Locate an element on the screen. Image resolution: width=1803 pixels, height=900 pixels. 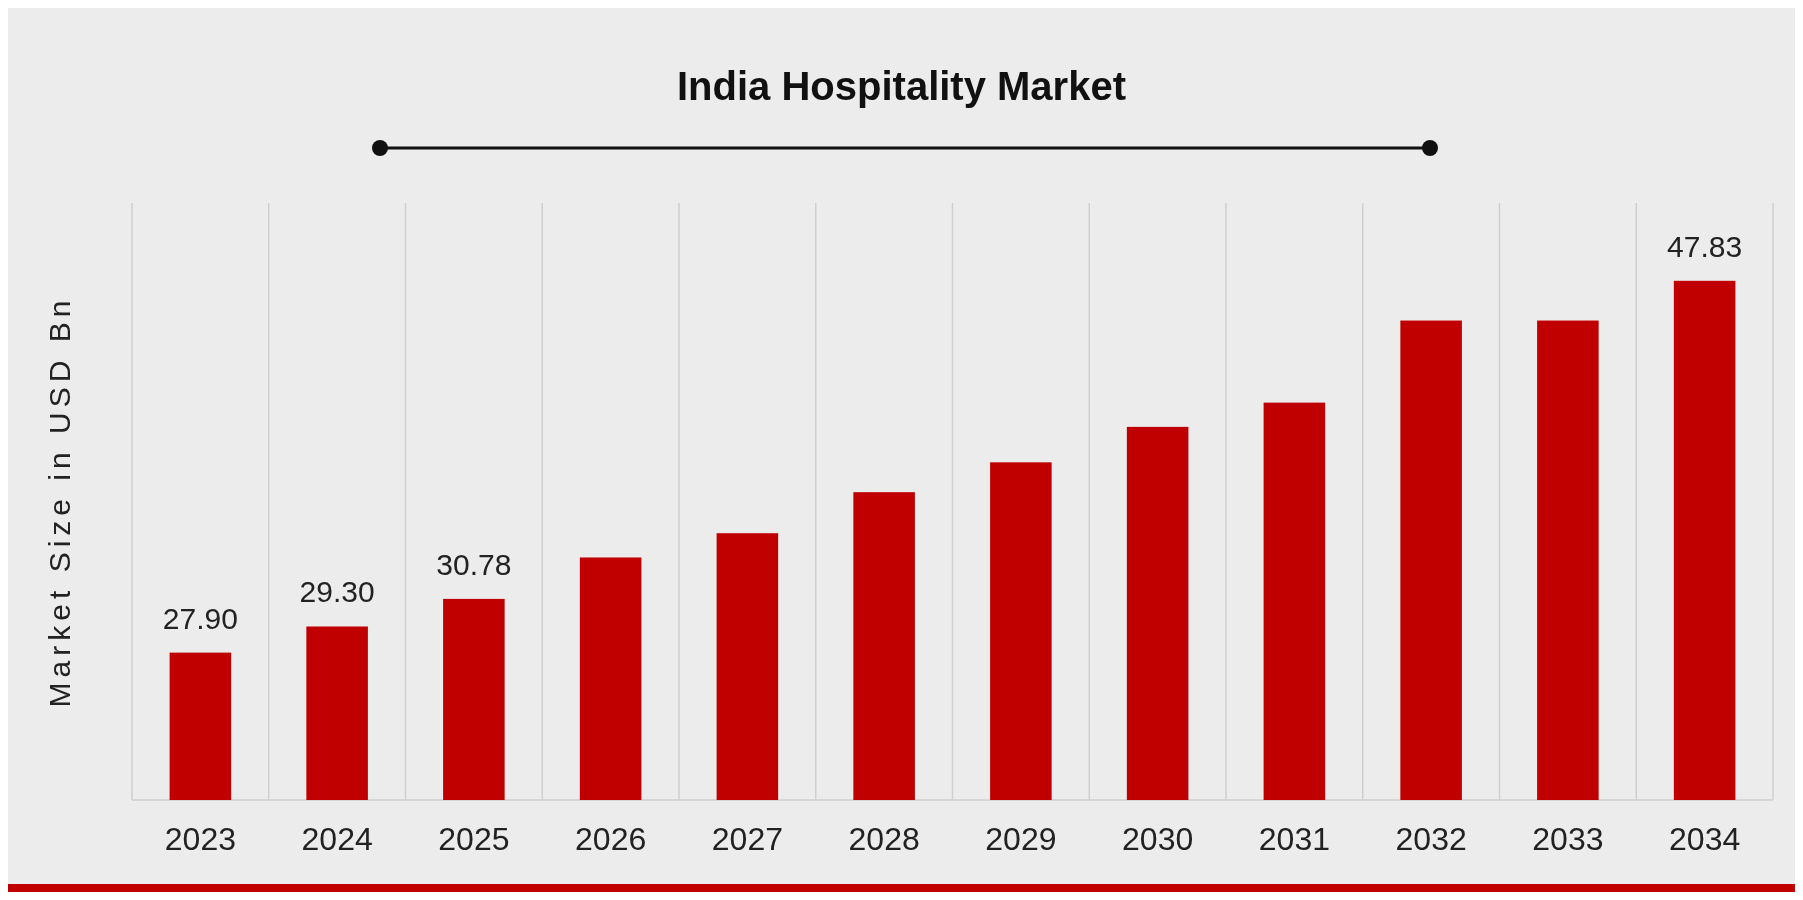
data-label: 29.30 is located at coordinates (337, 592).